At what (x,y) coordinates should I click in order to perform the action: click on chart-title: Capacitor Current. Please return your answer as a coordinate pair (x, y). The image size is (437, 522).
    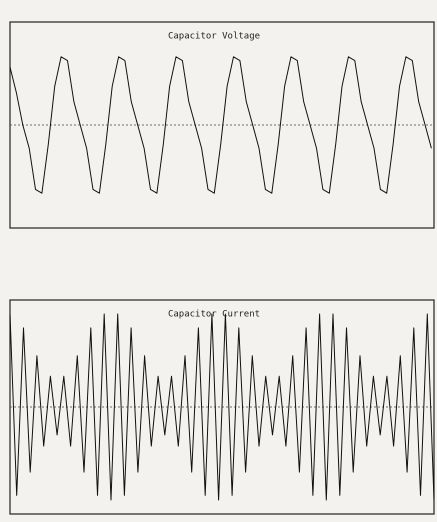
    Looking at the image, I should click on (214, 315).